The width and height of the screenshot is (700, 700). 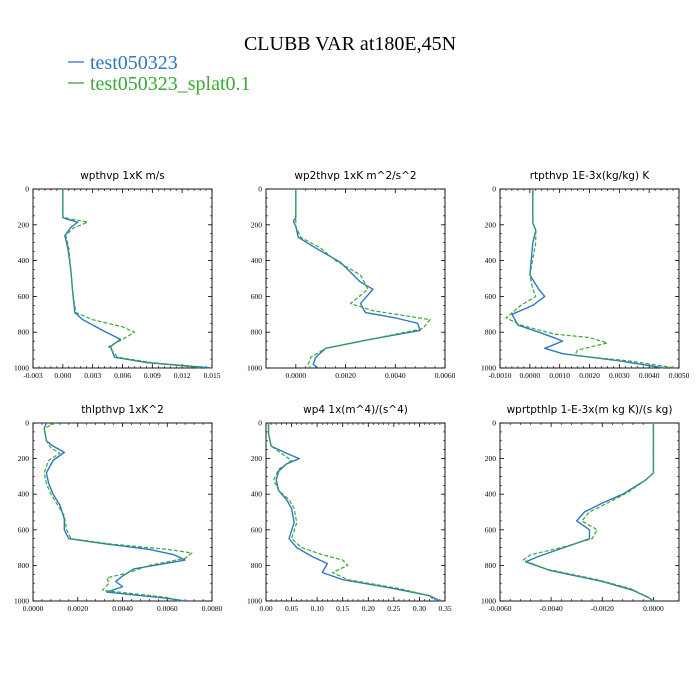 What do you see at coordinates (602, 608) in the screenshot?
I see `panel-6-xtick-label: -0.0020` at bounding box center [602, 608].